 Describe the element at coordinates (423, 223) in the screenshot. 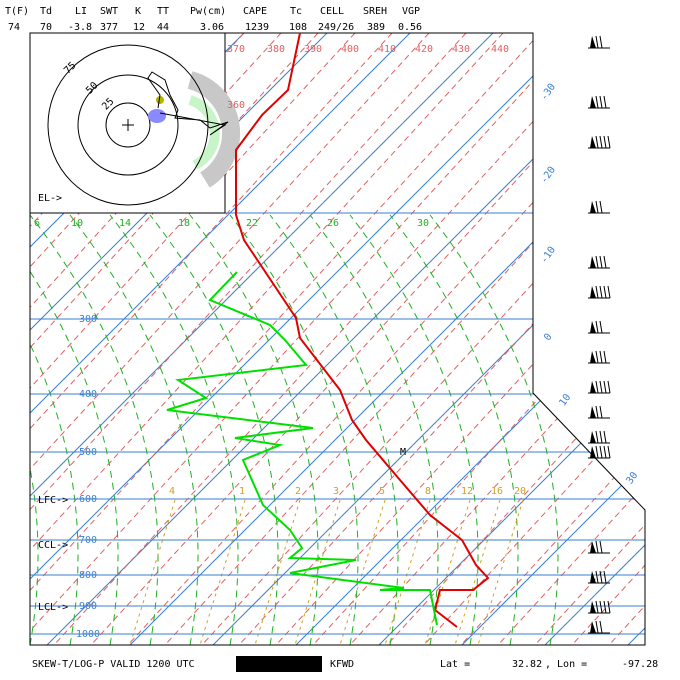

I see `label: 30` at that location.